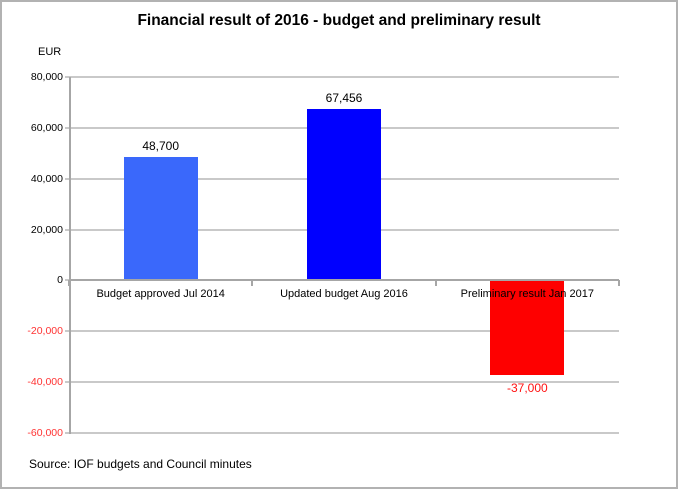 Image resolution: width=678 pixels, height=489 pixels. What do you see at coordinates (45, 433) in the screenshot?
I see `y-axis-tick-label: -60,000` at bounding box center [45, 433].